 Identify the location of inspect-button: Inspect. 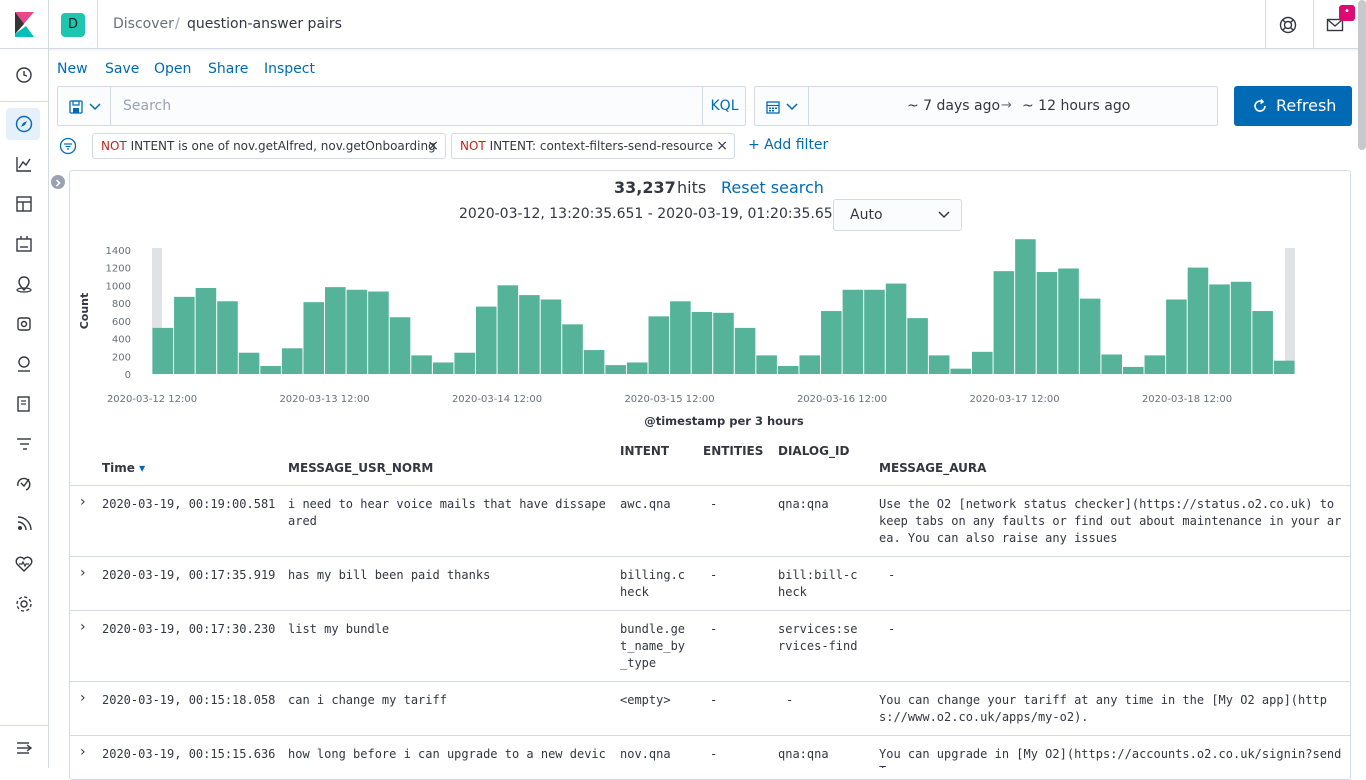
(289, 69).